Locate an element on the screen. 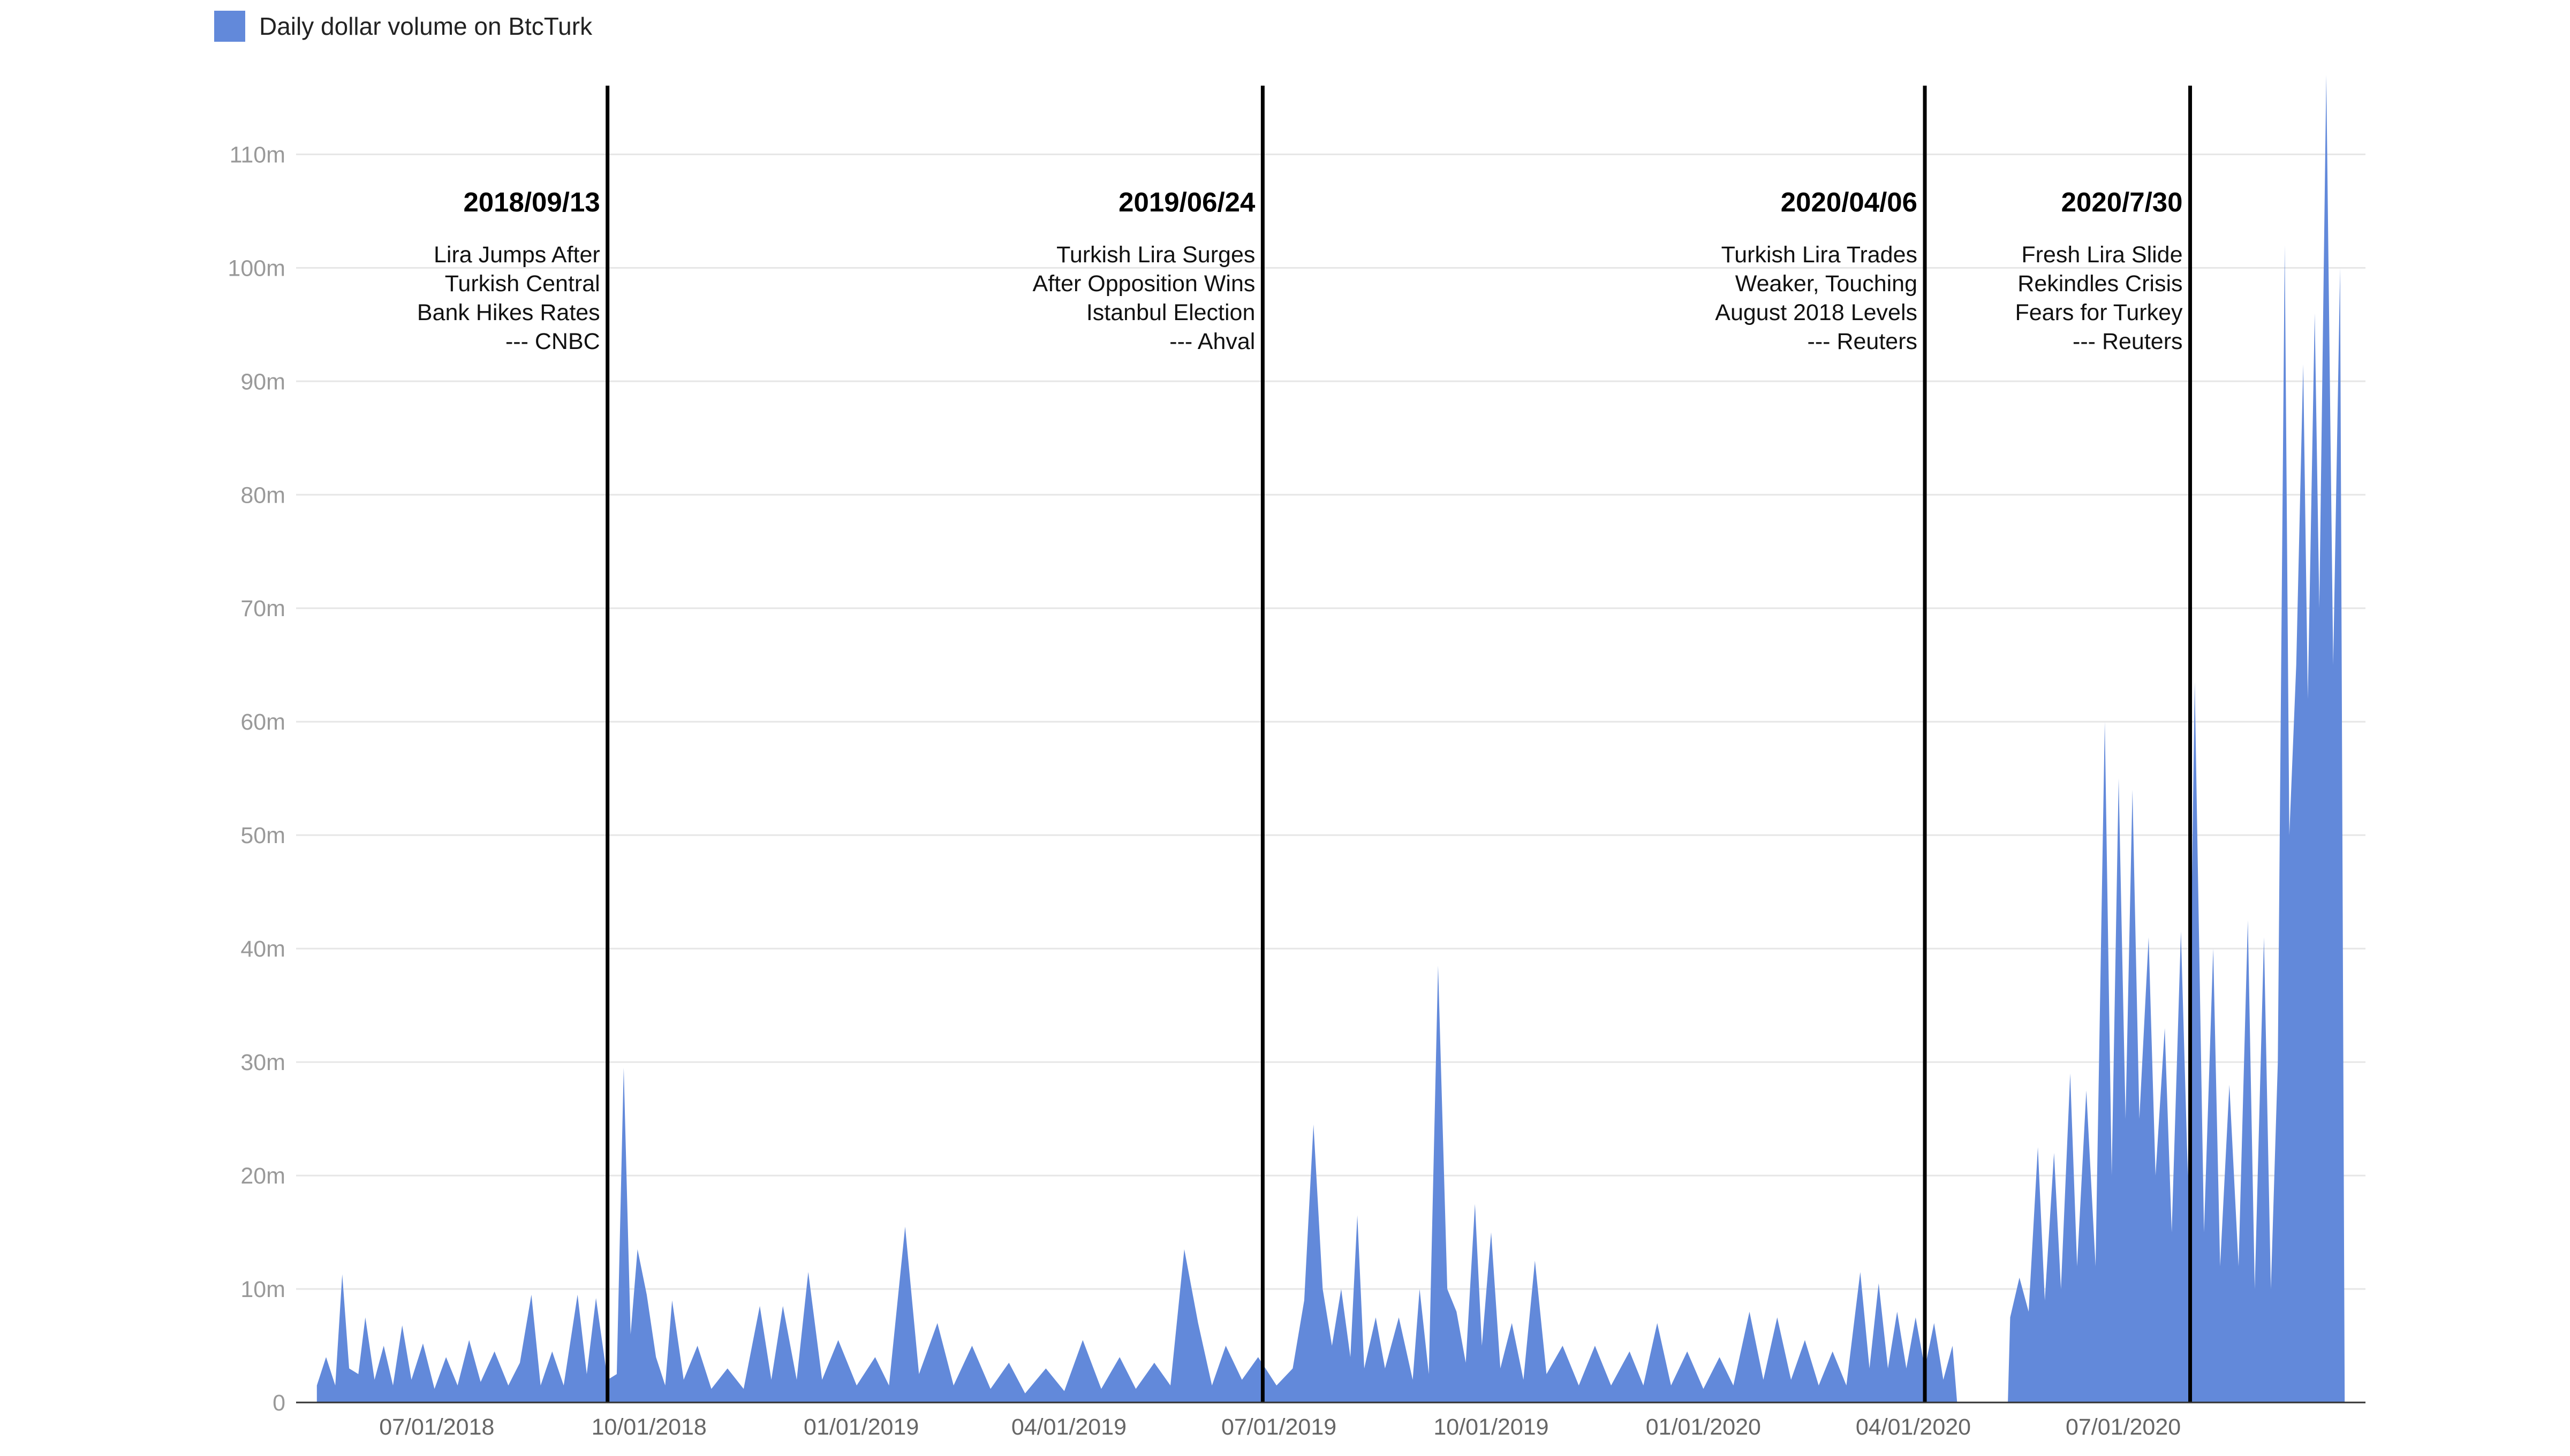  x-tick-label: 01/01/2019 is located at coordinates (861, 1427).